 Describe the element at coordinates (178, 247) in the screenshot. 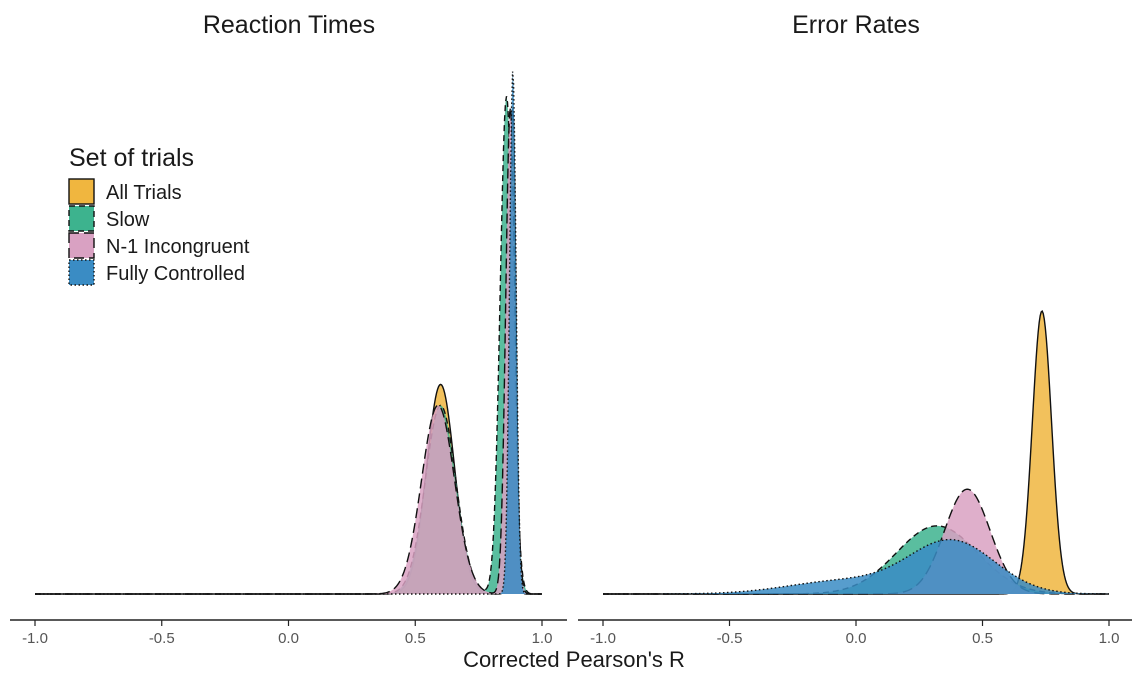

I see `legend-label-2: N-1 Incongruent` at that location.